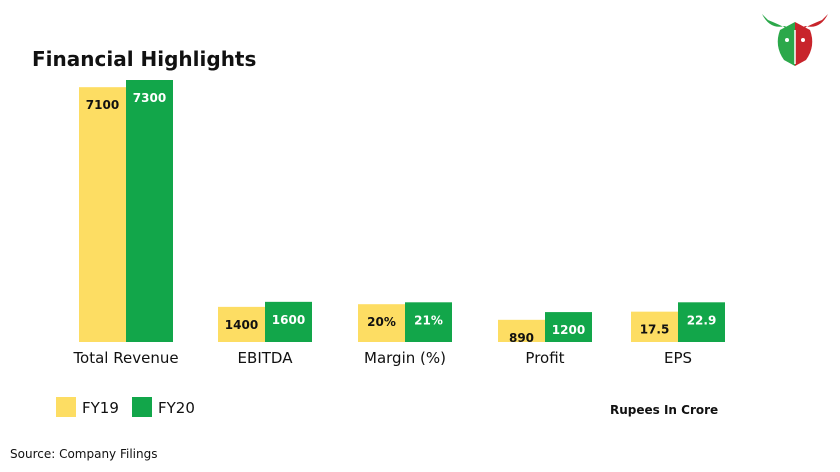  Describe the element at coordinates (102, 105) in the screenshot. I see `value-label-fy19-0: 7100` at that location.